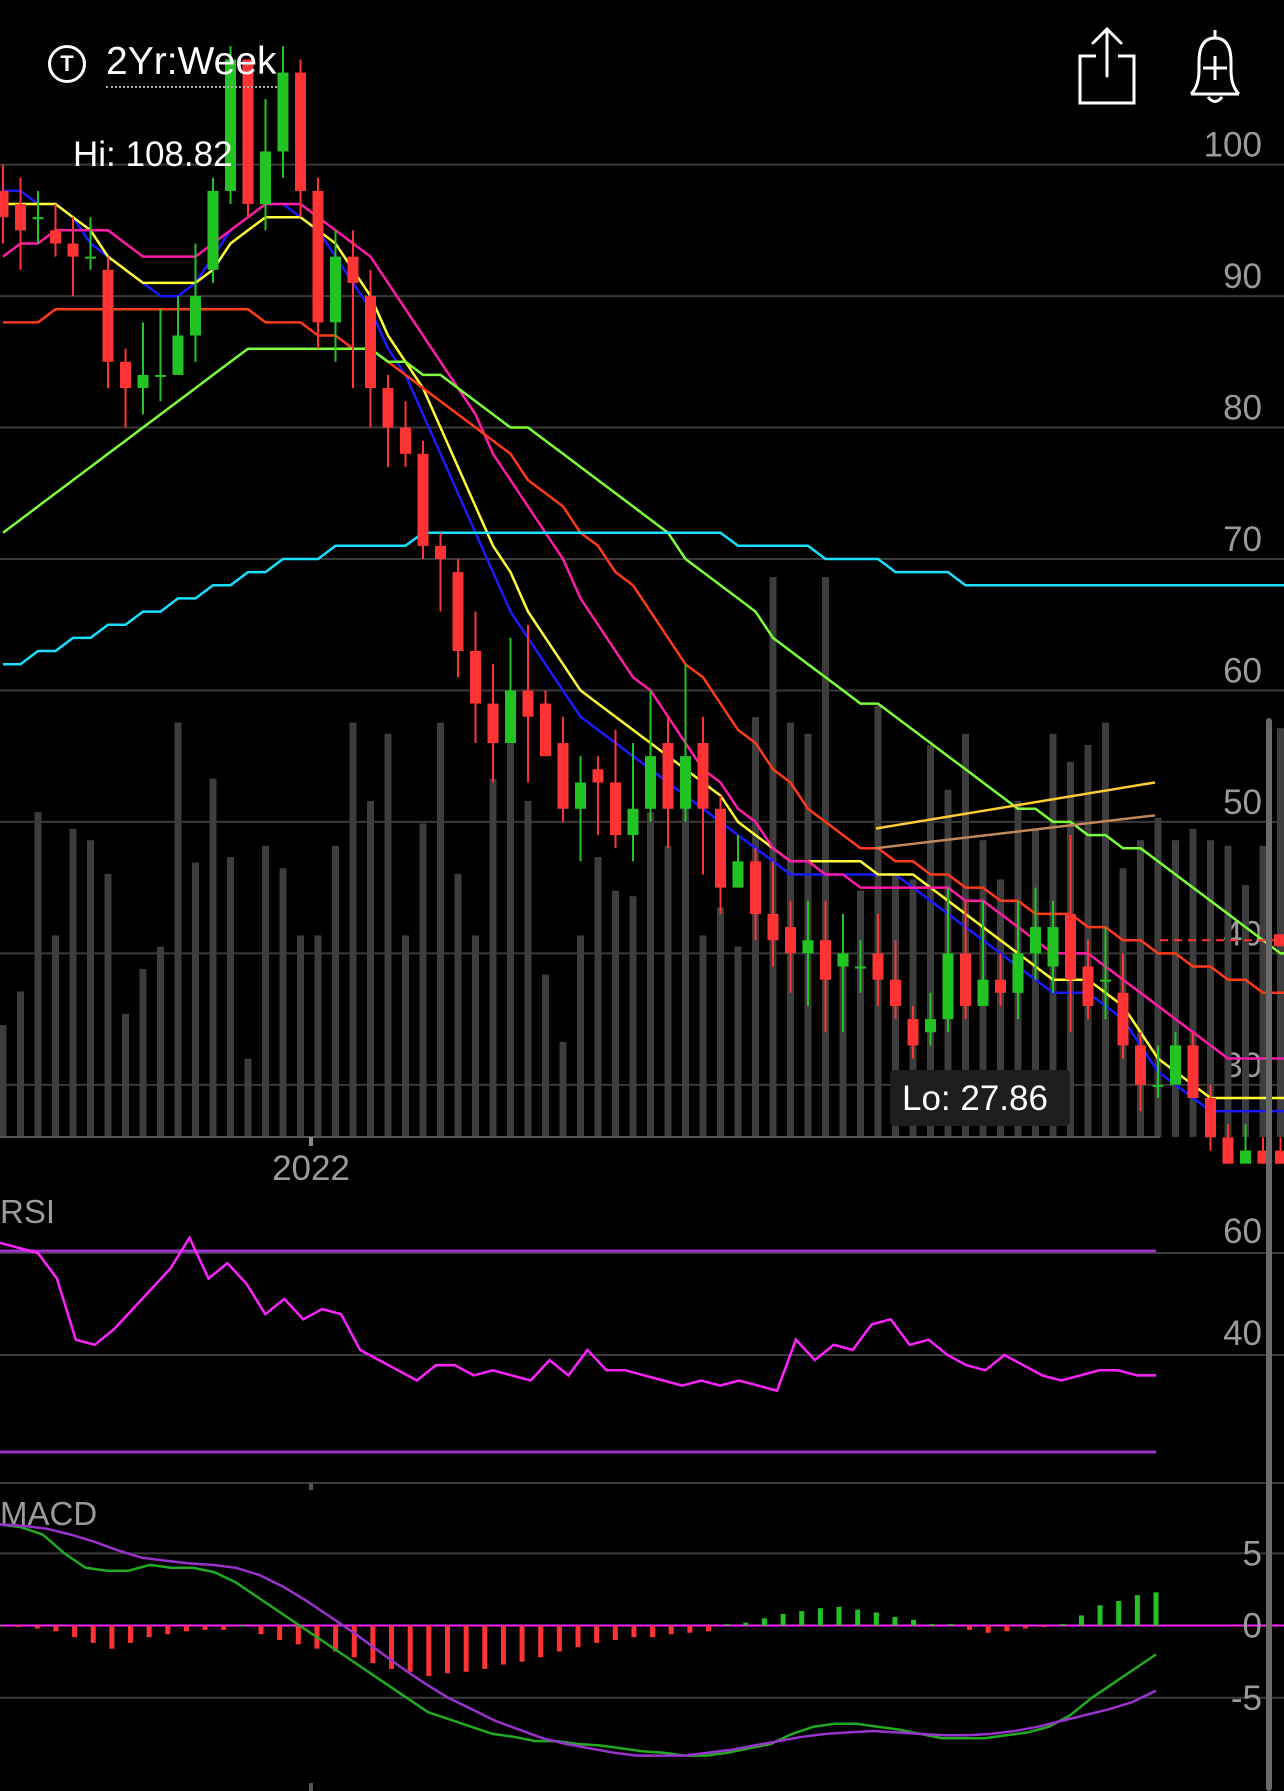 Image resolution: width=1284 pixels, height=1791 pixels. Describe the element at coordinates (1015, 805) in the screenshot. I see `yellow-trendline` at that location.